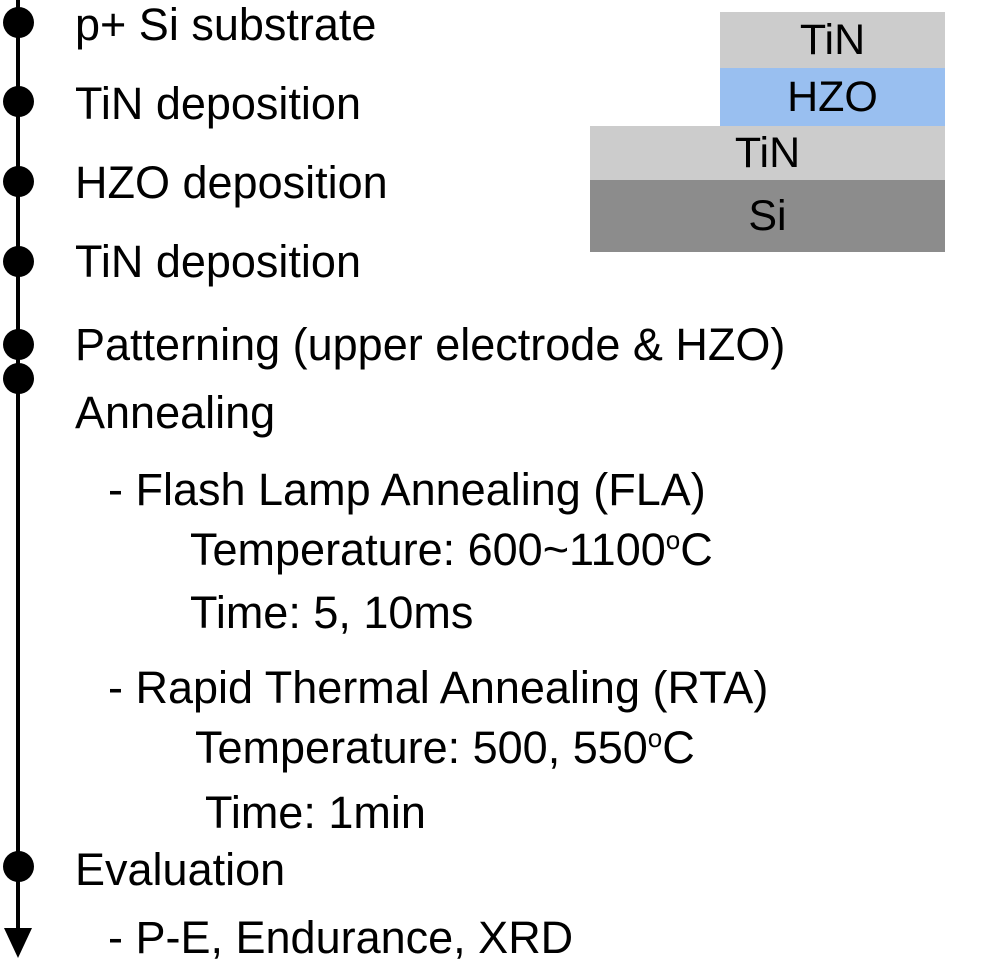 The width and height of the screenshot is (996, 968). I want to click on rta-time: Time: 1min, so click(315, 812).